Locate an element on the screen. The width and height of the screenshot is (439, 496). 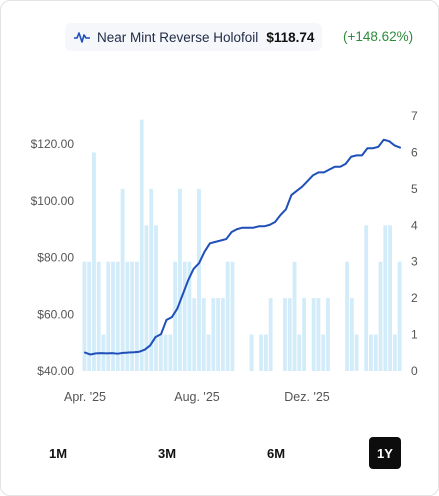
right-axis: 0 1 2 3 4 5 6 7 is located at coordinates (414, 243).